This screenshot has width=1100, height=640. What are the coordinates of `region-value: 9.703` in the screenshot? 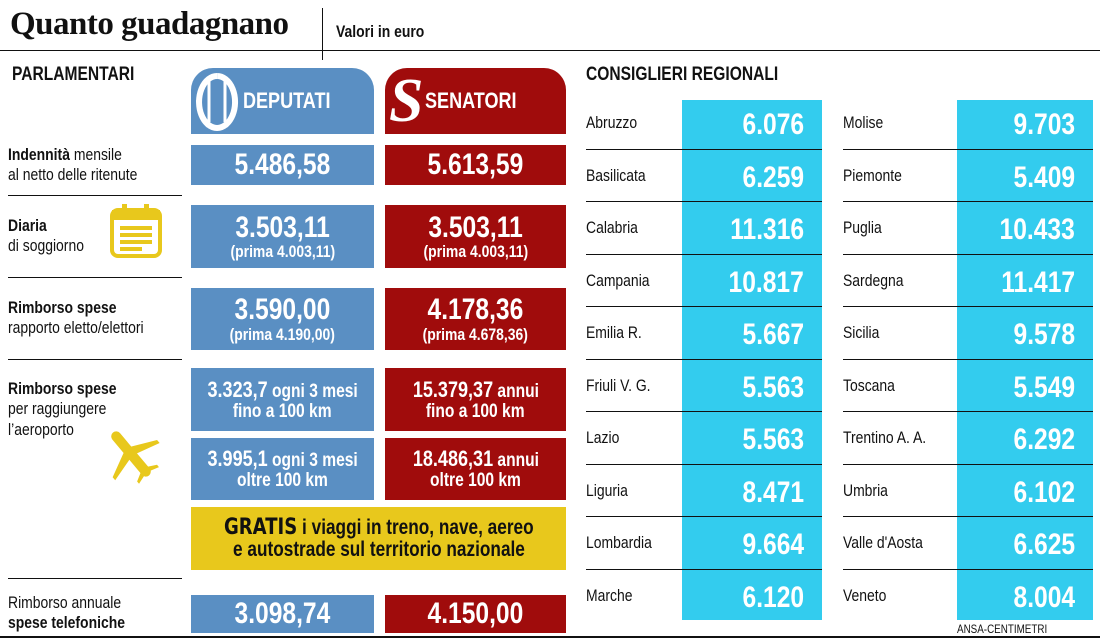 It's located at (1044, 124).